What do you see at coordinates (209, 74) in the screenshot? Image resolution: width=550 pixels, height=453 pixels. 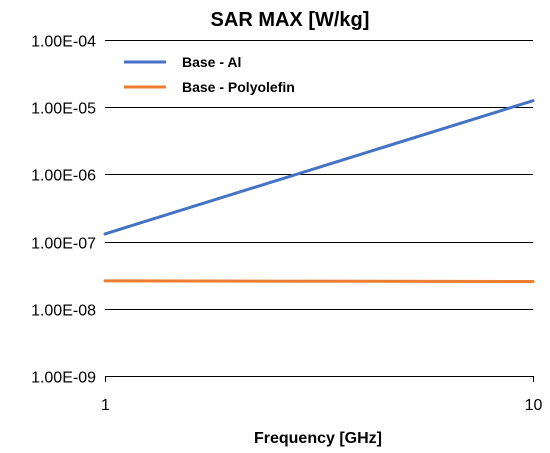 I see `legend: Base - Al Base - Polyolefin` at bounding box center [209, 74].